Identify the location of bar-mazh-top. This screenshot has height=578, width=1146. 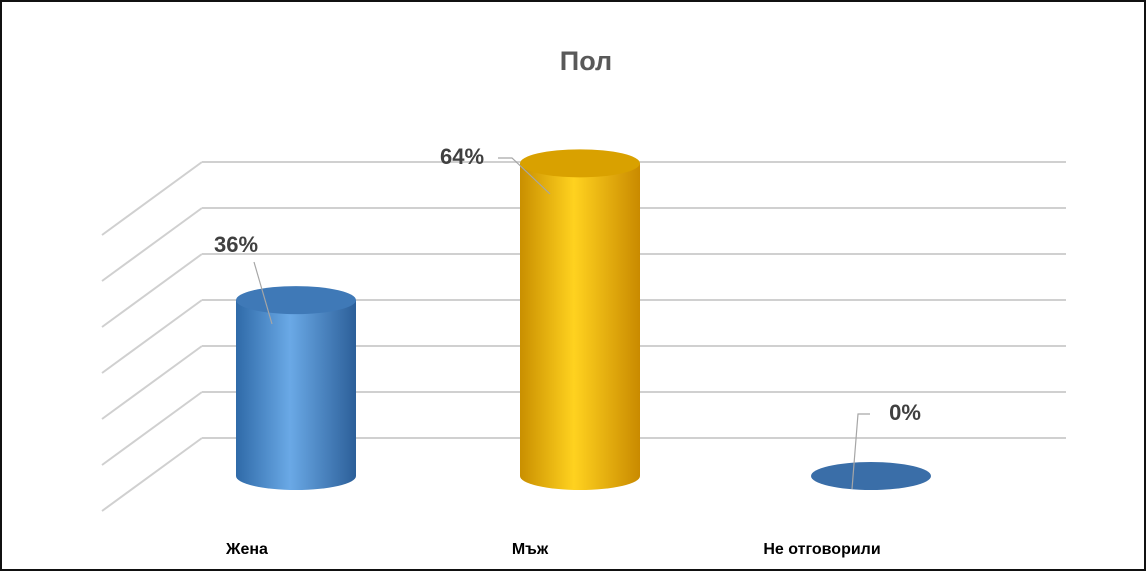
(580, 163).